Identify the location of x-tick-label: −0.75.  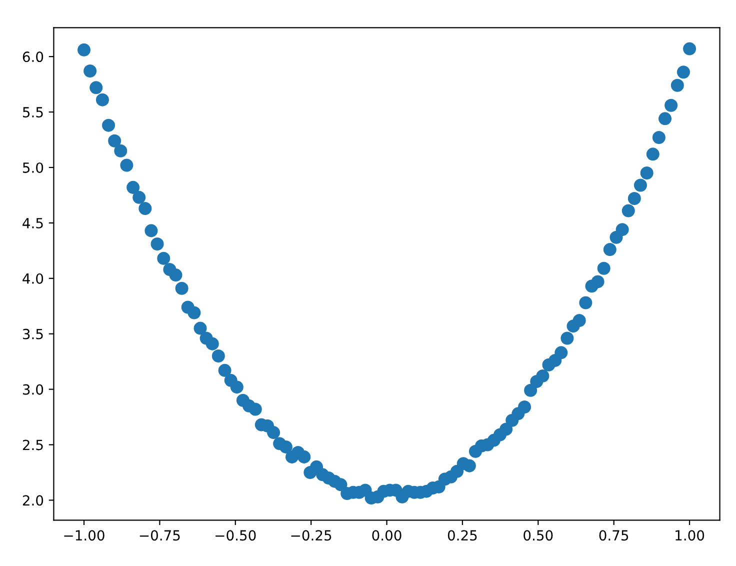
(160, 535).